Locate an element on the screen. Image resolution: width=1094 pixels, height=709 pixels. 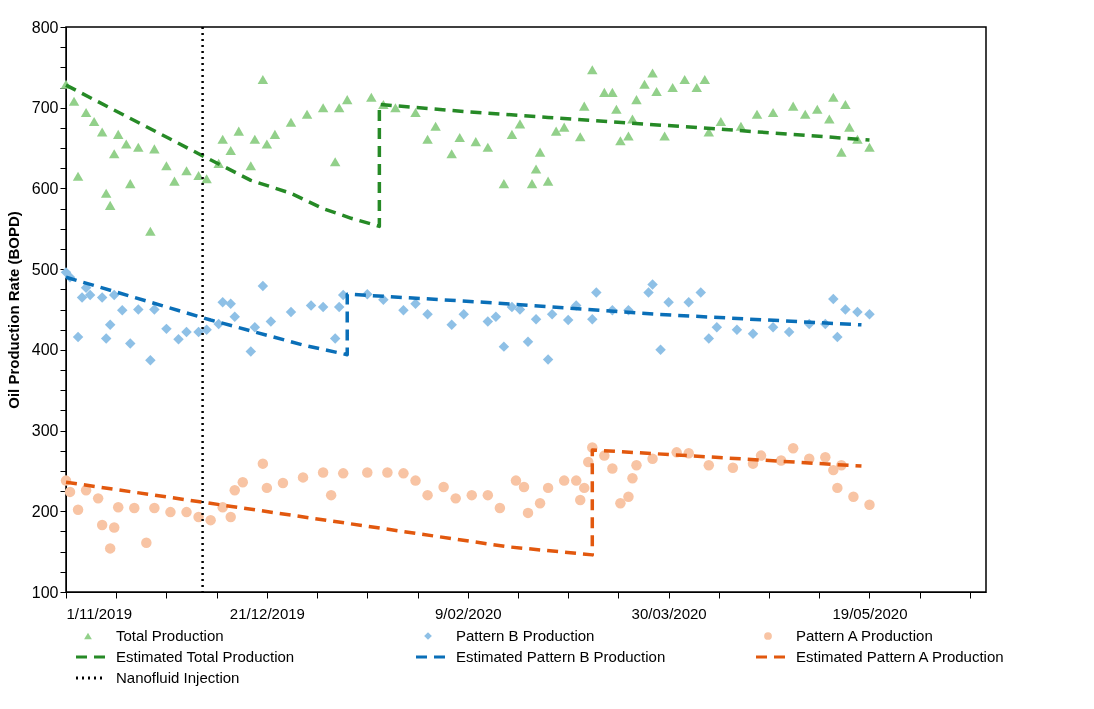
legend-label: Estimated Pattern B Production is located at coordinates (561, 656).